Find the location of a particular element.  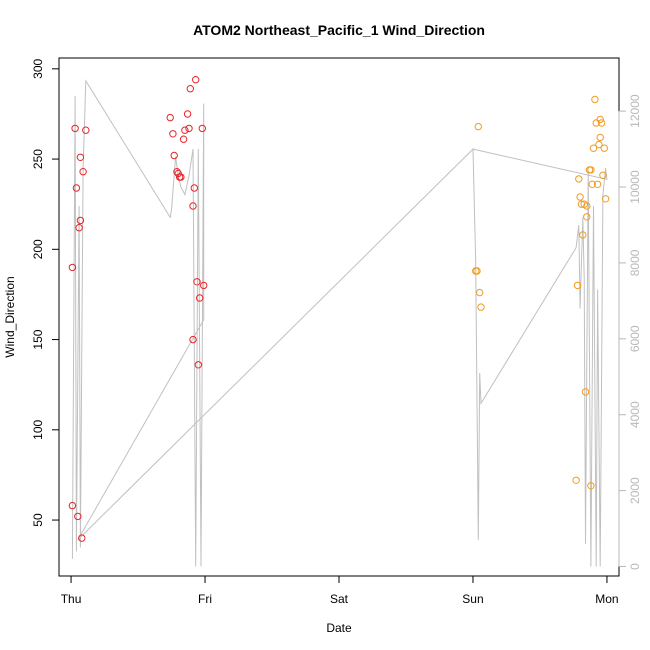

chart-title: ATOM2 Northeast_Pacific_1 Wind_Direction is located at coordinates (339, 30).